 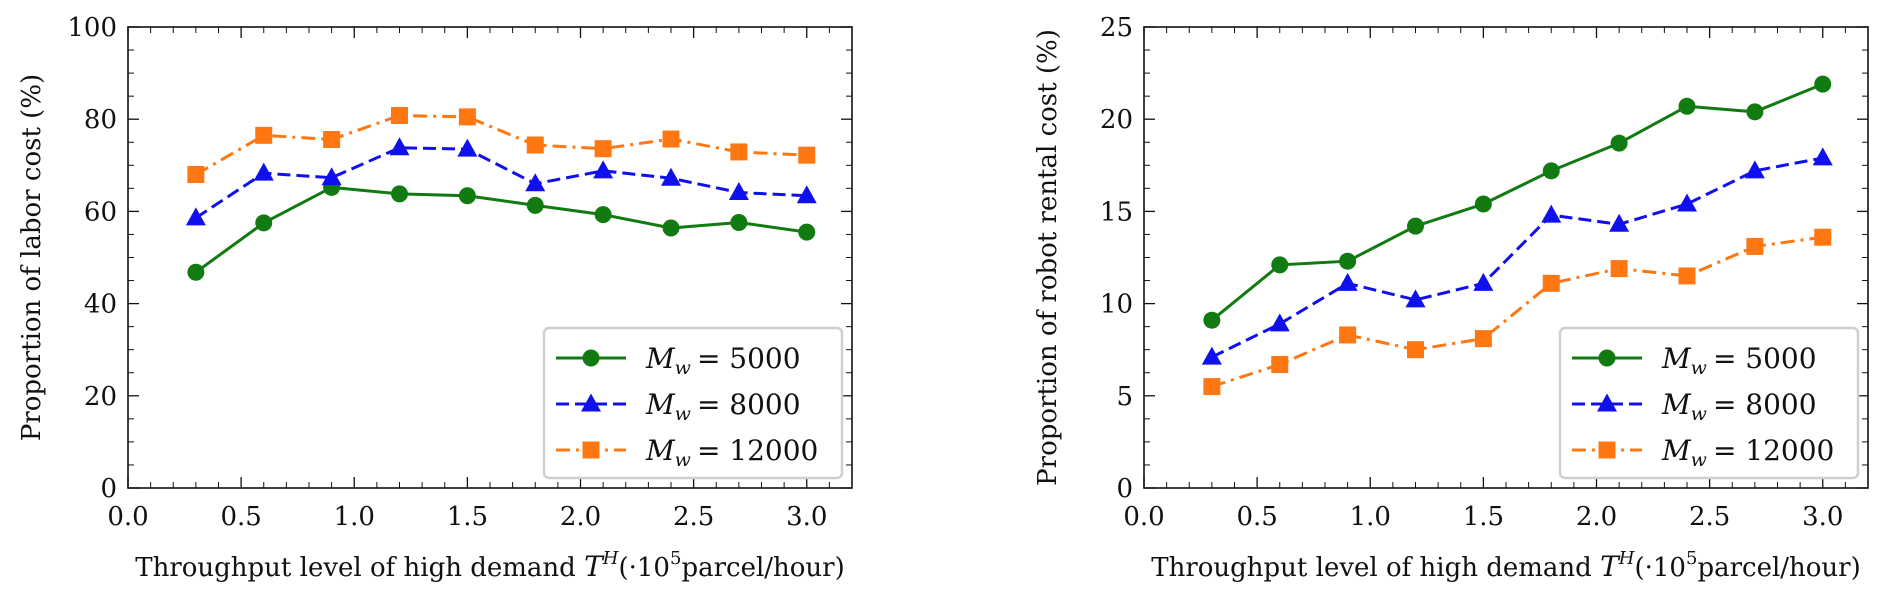 I want to click on y-tick-label-text: 25, so click(x=1116, y=28).